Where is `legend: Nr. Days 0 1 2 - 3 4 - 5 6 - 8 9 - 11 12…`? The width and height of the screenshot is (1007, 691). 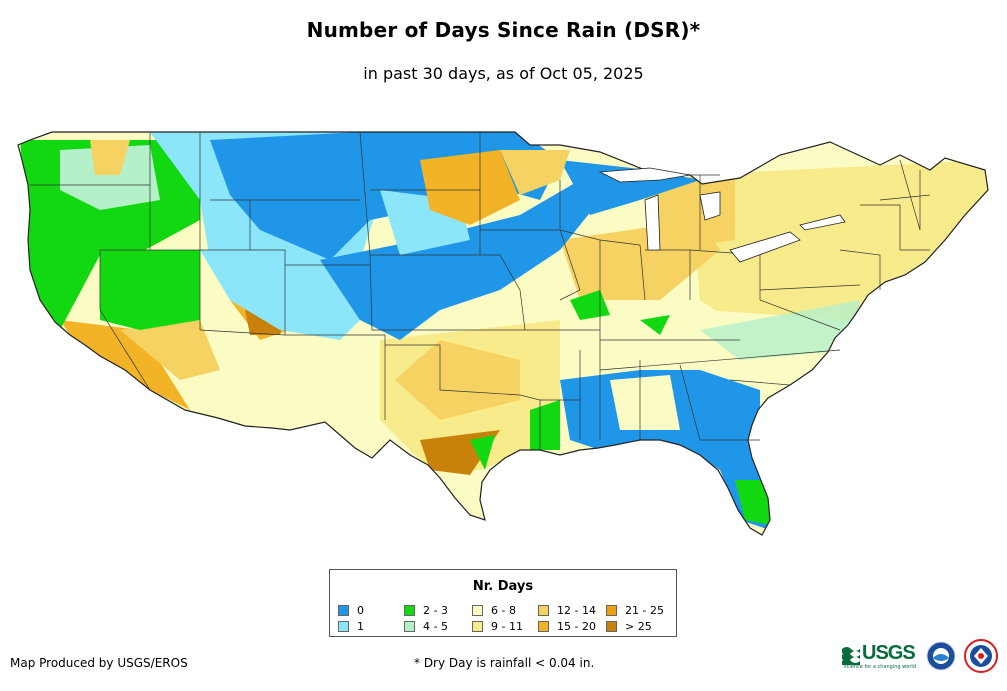 legend: Nr. Days 0 1 2 - 3 4 - 5 6 - 8 9 - 11 12… is located at coordinates (503, 603).